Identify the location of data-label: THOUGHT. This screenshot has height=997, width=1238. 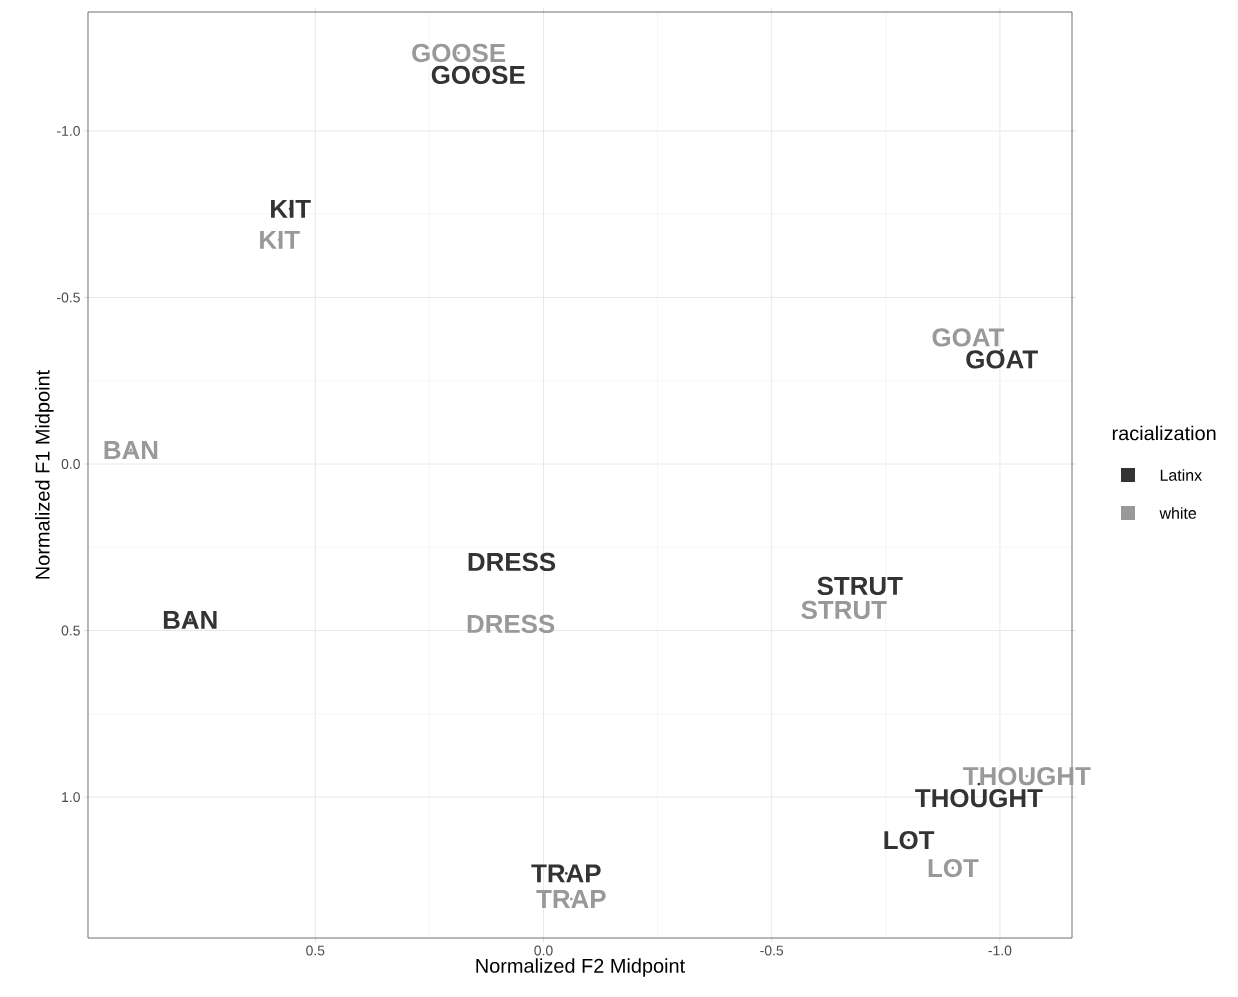
(979, 798).